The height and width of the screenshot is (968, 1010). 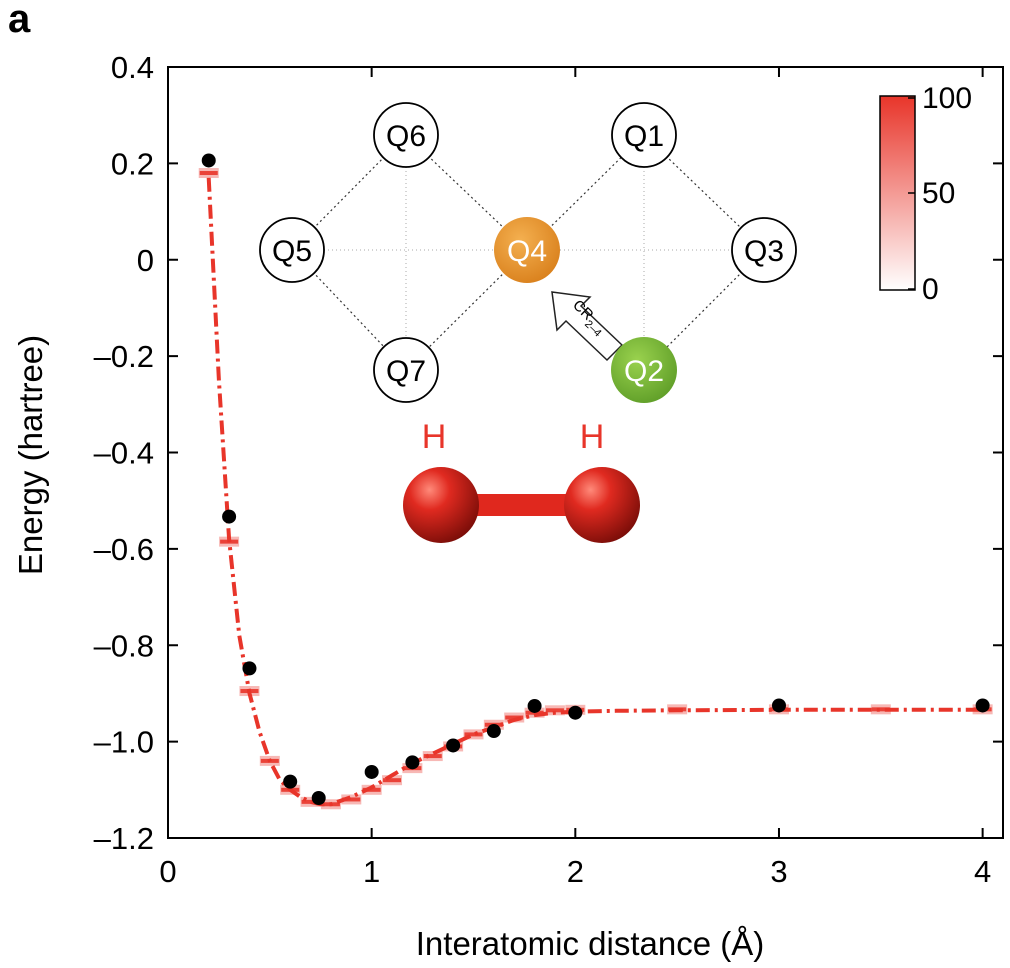 I want to click on x-axis-label: Interatomic distance (Å), so click(x=590, y=943).